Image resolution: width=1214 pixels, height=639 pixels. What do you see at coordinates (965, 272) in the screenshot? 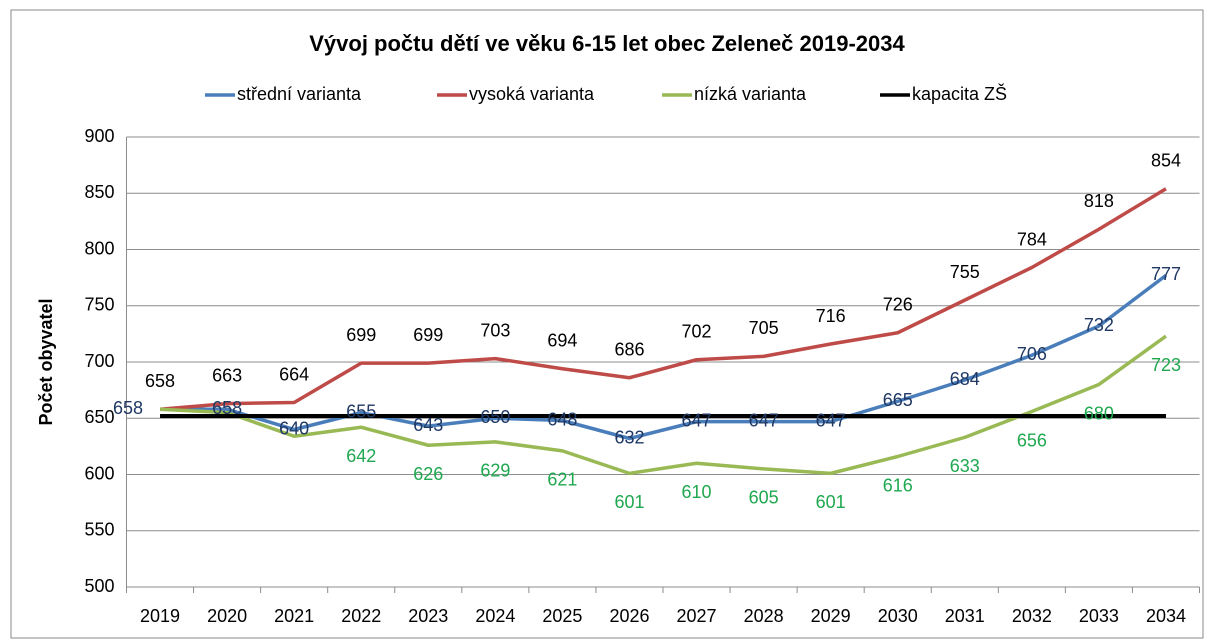
I see `data-label: 755` at bounding box center [965, 272].